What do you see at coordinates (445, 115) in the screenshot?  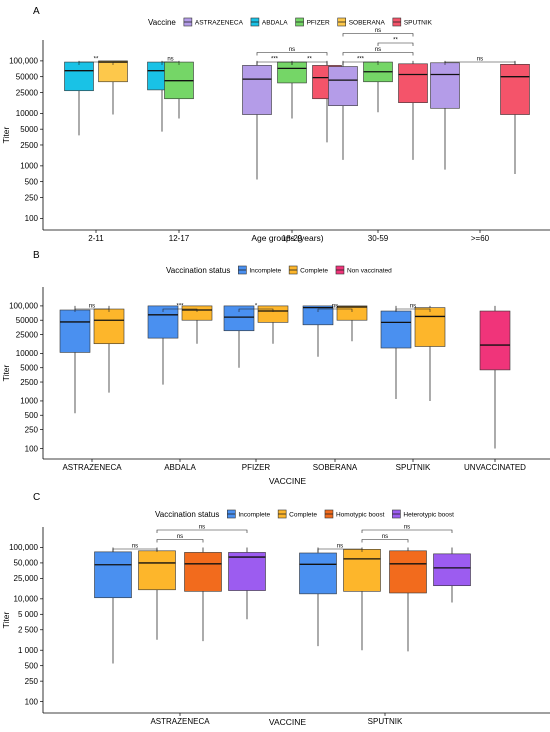 I see `box->=60-ASTRAZENECA` at bounding box center [445, 115].